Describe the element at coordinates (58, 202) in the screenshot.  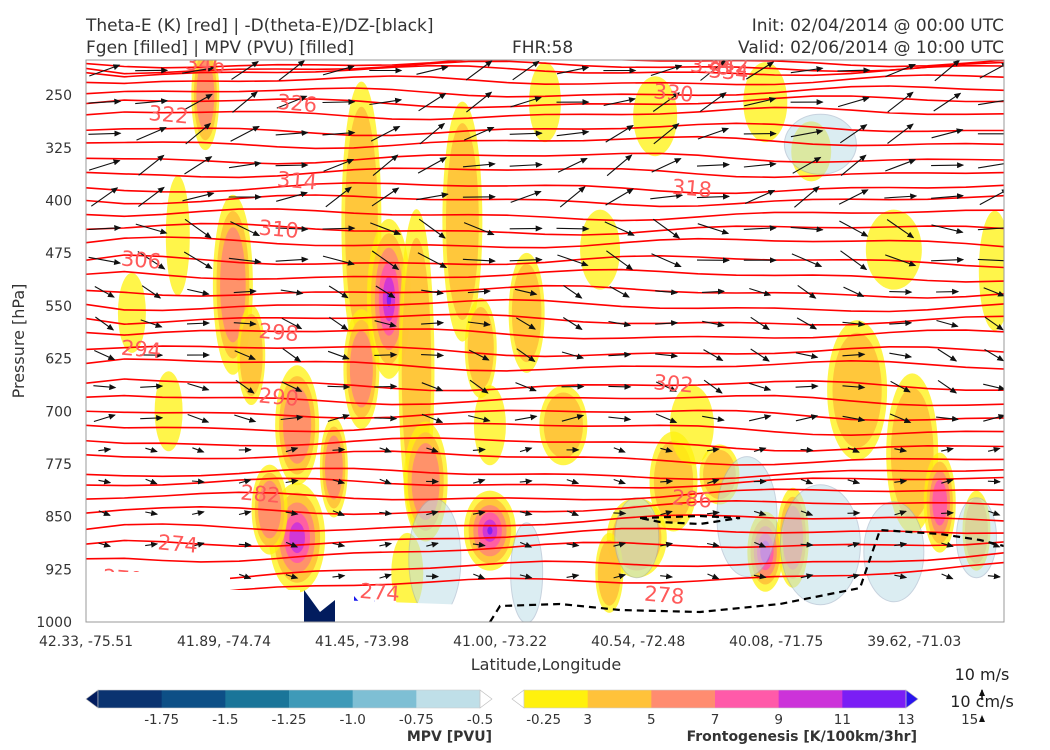
I see `y-tick-label: 400` at that location.